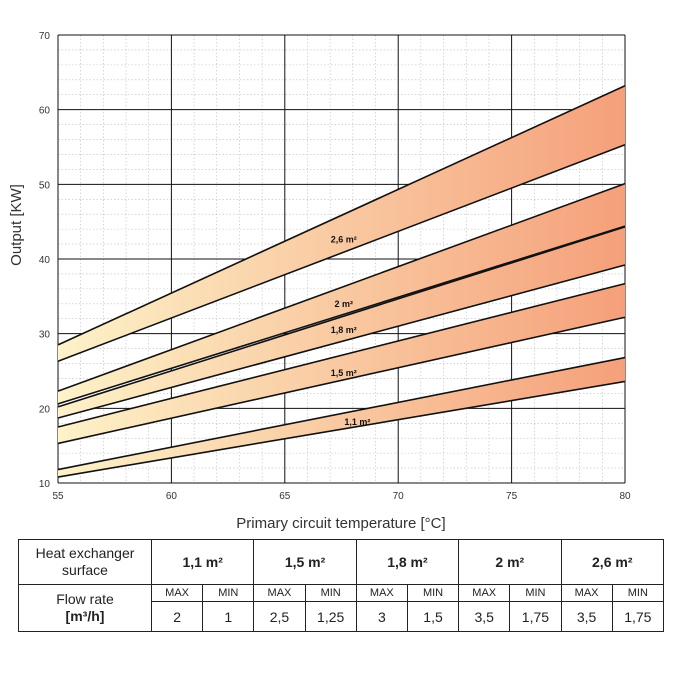 Image resolution: width=681 pixels, height=681 pixels. What do you see at coordinates (45, 185) in the screenshot?
I see `y-tick-label: 50` at bounding box center [45, 185].